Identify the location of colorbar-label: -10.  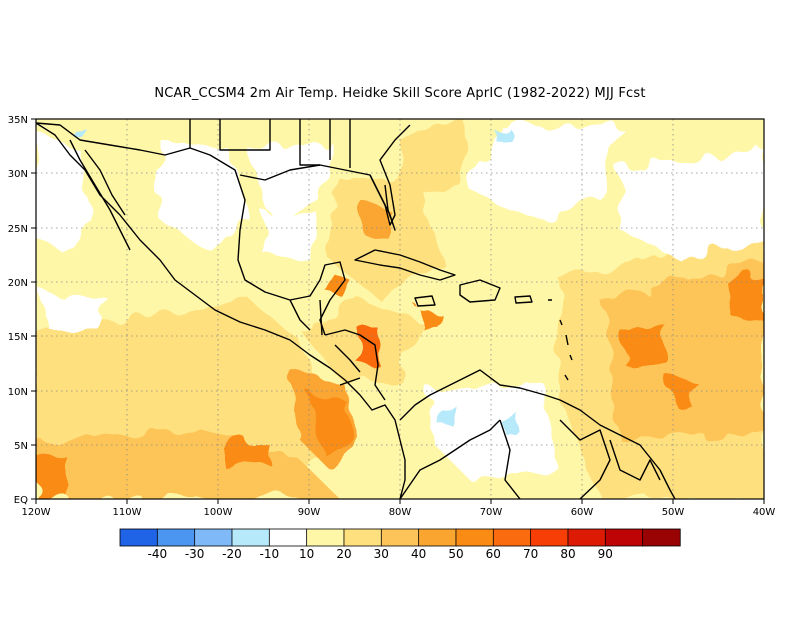
(270, 554).